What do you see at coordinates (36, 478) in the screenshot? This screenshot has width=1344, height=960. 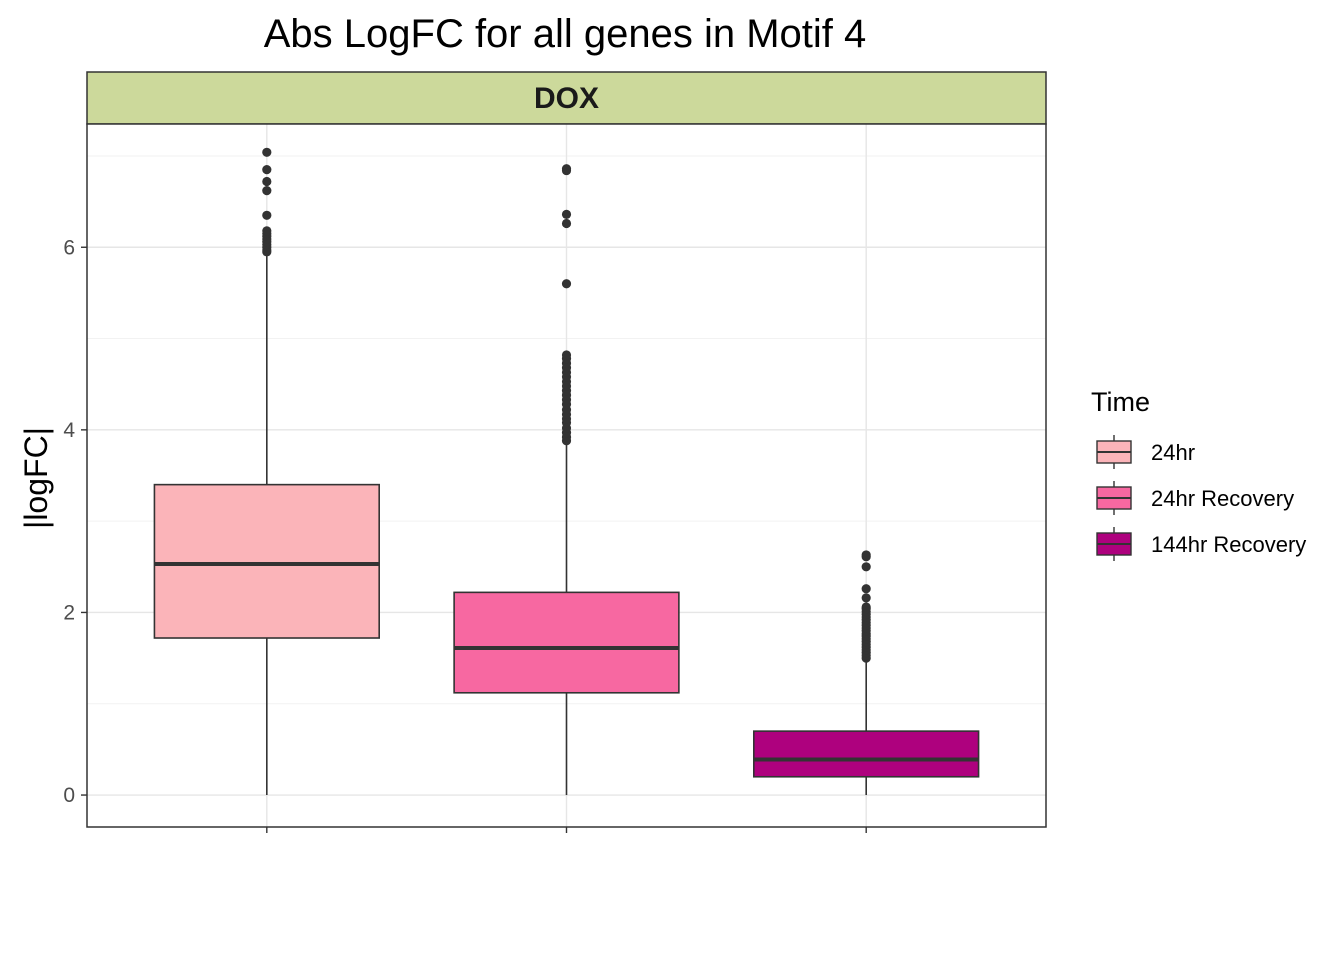 I see `y-axis-label: |logFC|` at bounding box center [36, 478].